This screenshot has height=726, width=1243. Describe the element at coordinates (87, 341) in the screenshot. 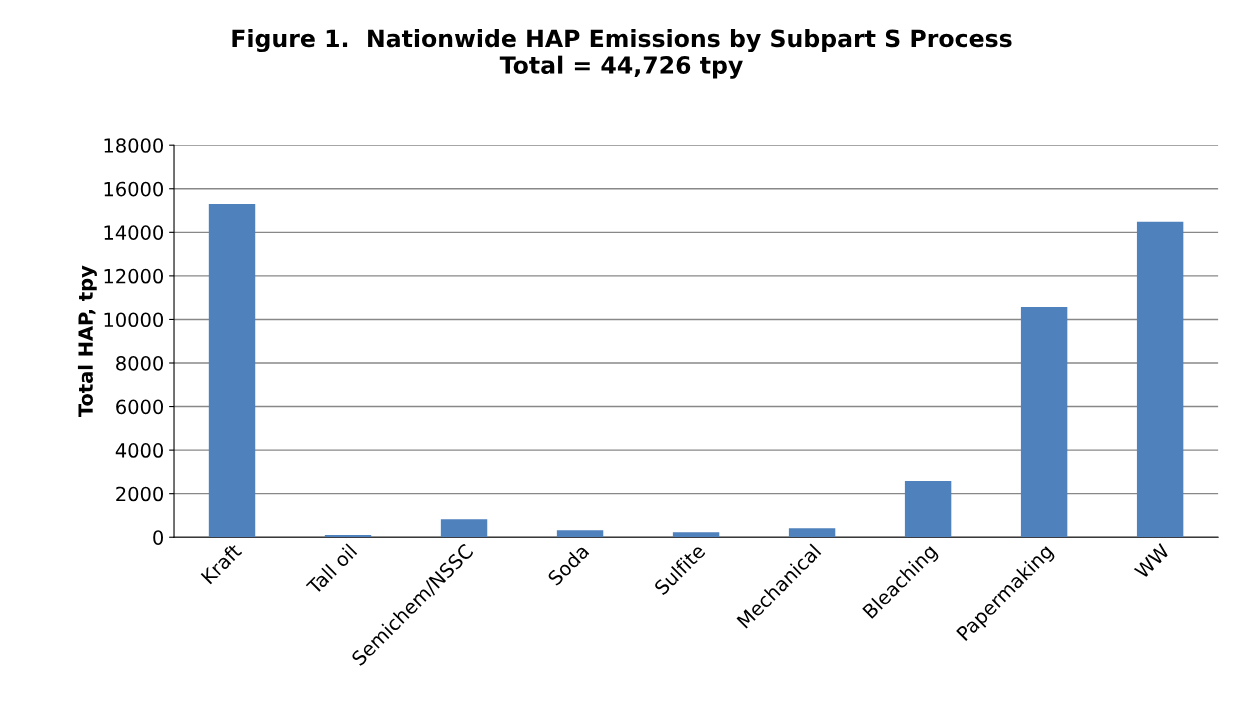

I see `y-axis-title: Total HAP, tpy` at that location.